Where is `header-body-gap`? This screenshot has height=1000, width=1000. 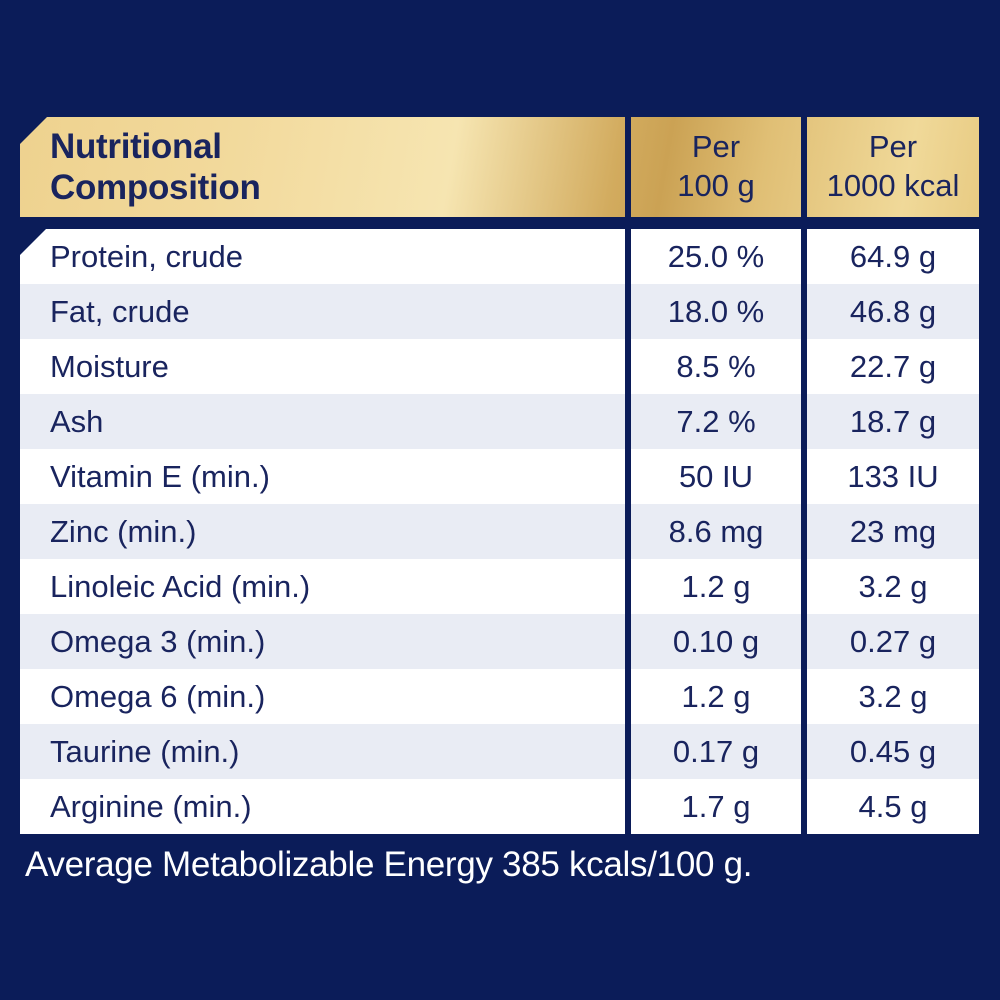
header-body-gap is located at coordinates (500, 223).